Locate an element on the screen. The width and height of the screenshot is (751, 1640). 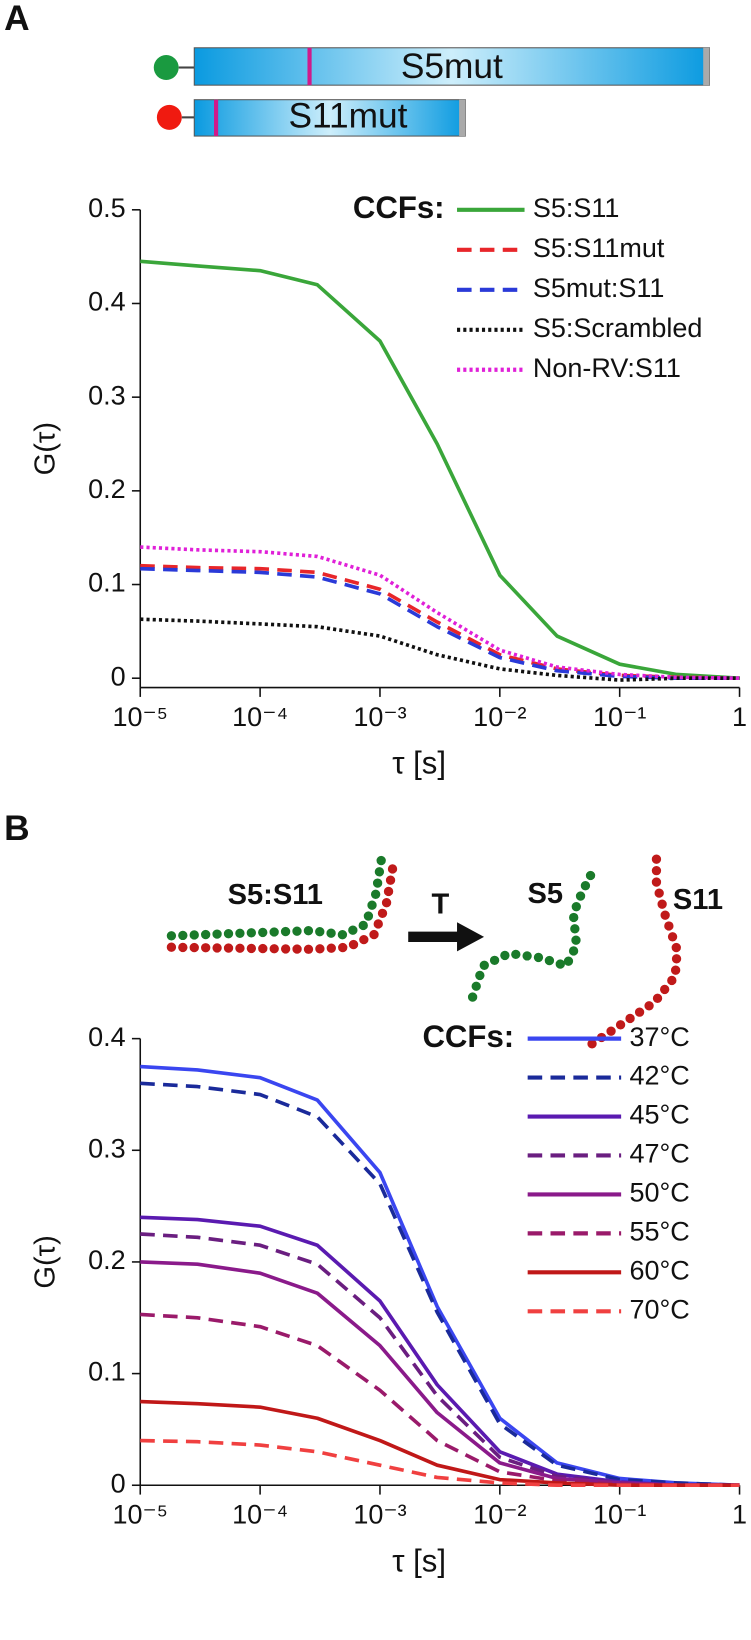
y-tick-label: 0.5 is located at coordinates (107, 208).